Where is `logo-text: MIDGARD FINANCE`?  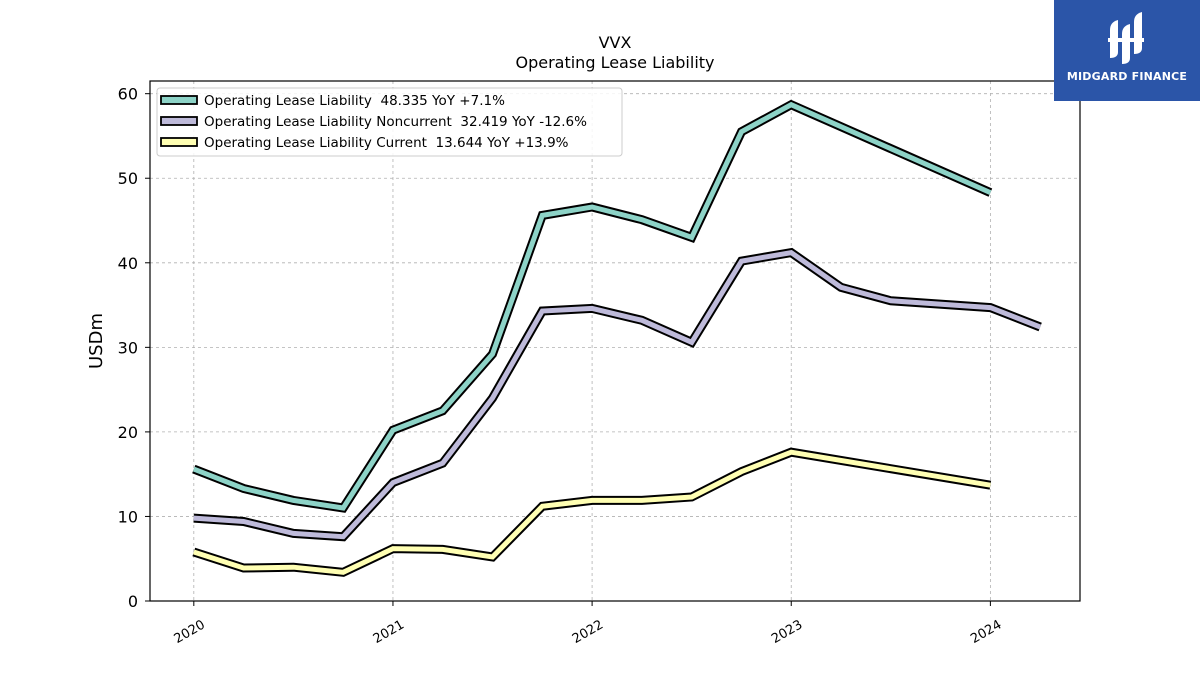
logo-text: MIDGARD FINANCE is located at coordinates (1127, 76).